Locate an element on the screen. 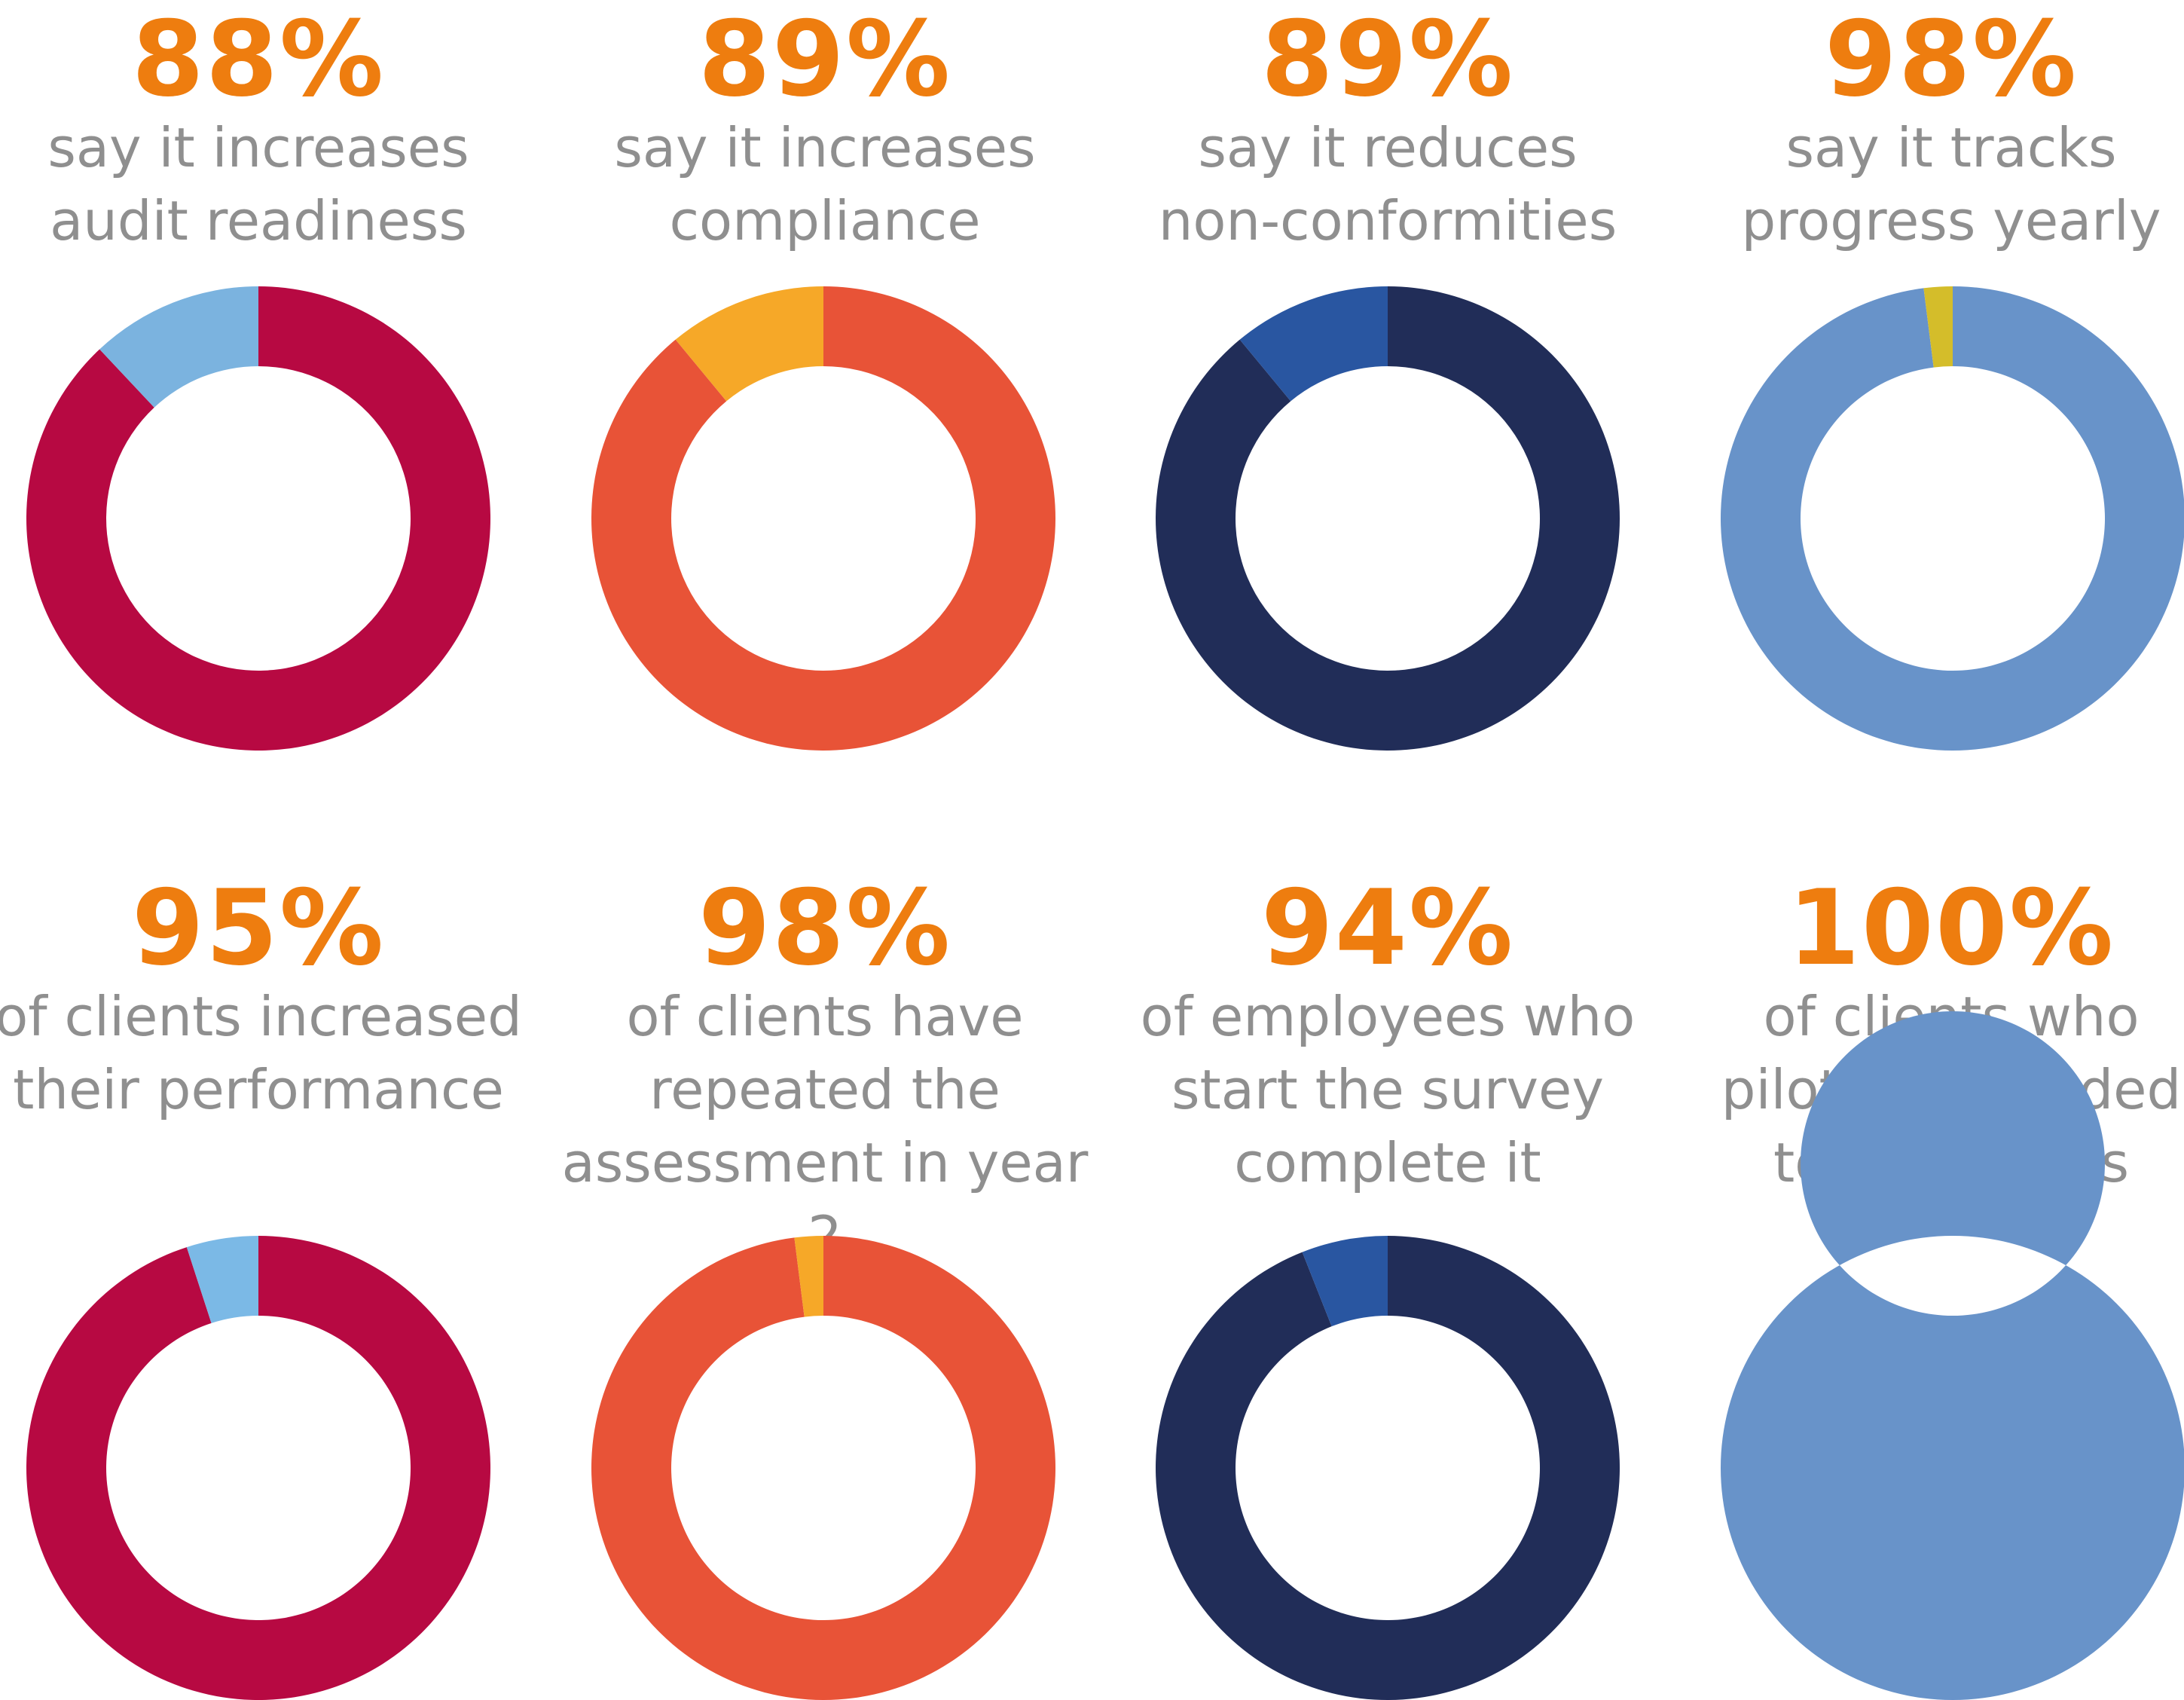 The image size is (2184, 1700). stat-2: 89% say it increases compliance is located at coordinates (825, 133).